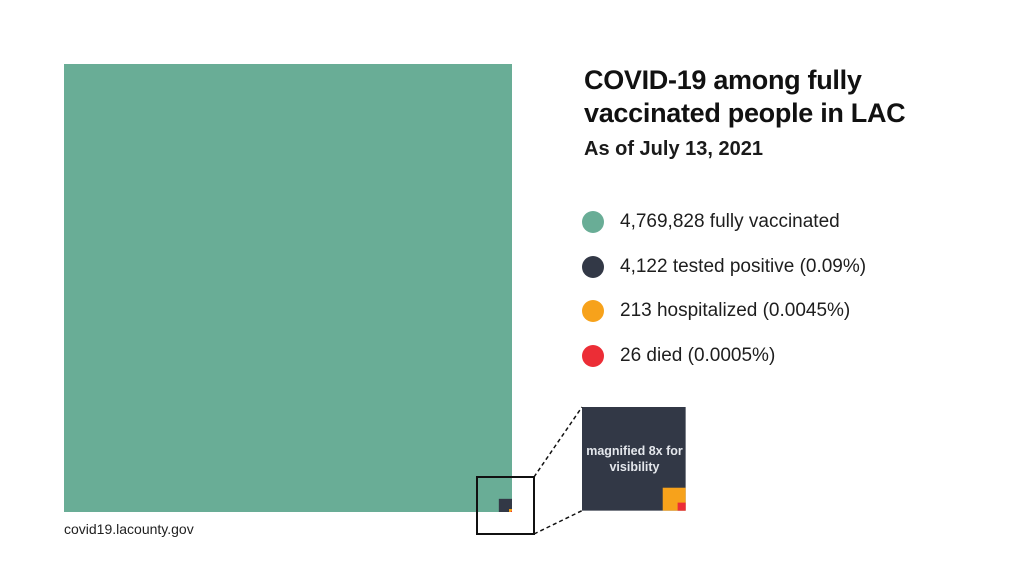 This screenshot has width=1024, height=576. I want to click on legend-item-positive: 4,122 tested positive (0.09%), so click(724, 267).